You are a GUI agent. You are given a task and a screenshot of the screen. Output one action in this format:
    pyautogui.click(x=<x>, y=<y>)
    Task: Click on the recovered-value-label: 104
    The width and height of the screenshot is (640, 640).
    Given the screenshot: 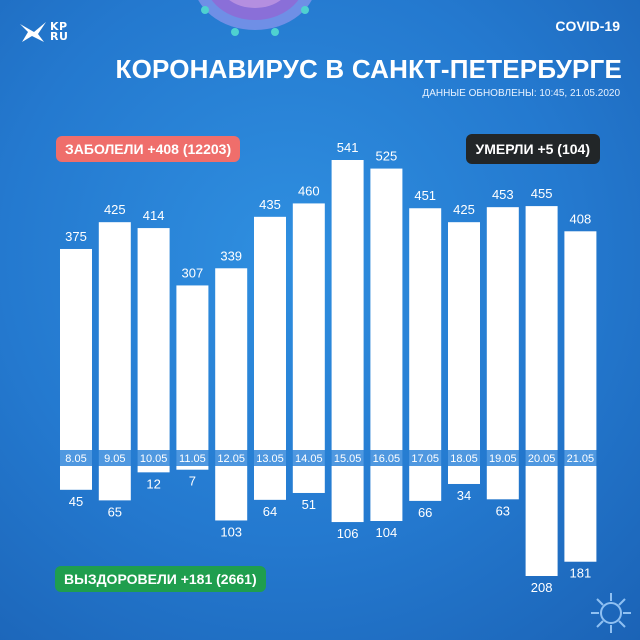 What is the action you would take?
    pyautogui.click(x=387, y=532)
    